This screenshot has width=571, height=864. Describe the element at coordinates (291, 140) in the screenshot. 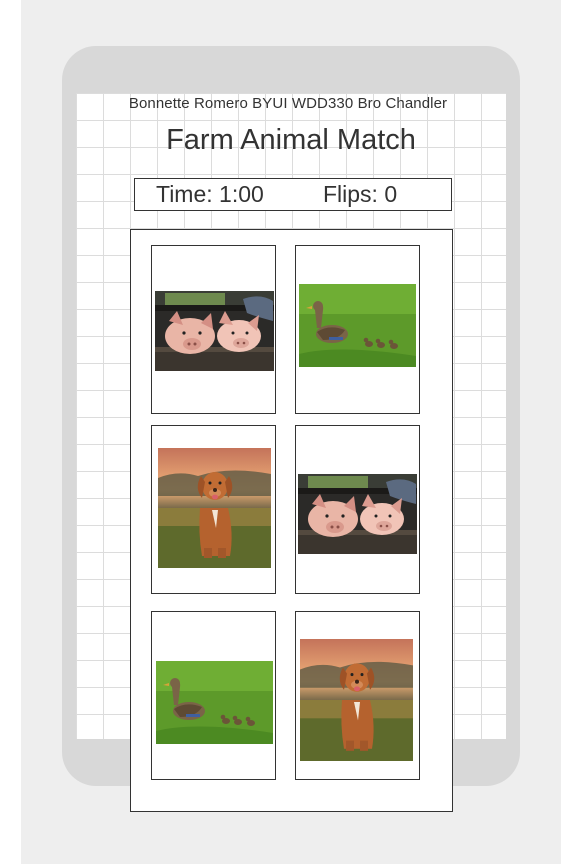

I see `page-title: Farm Animal Match` at that location.